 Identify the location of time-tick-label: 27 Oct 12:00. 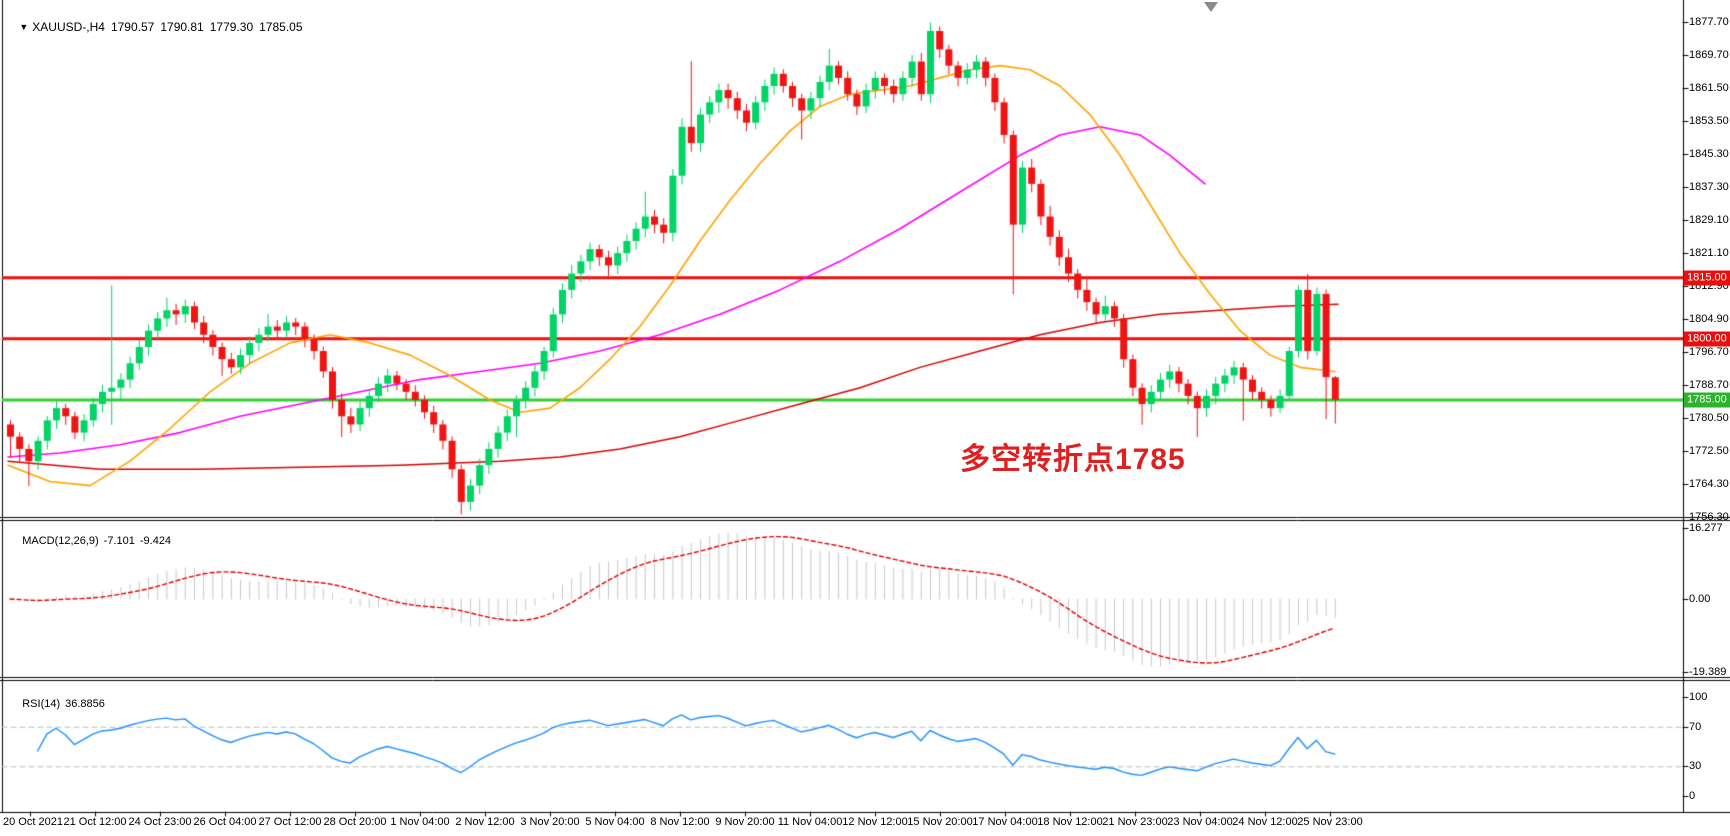
(290, 822).